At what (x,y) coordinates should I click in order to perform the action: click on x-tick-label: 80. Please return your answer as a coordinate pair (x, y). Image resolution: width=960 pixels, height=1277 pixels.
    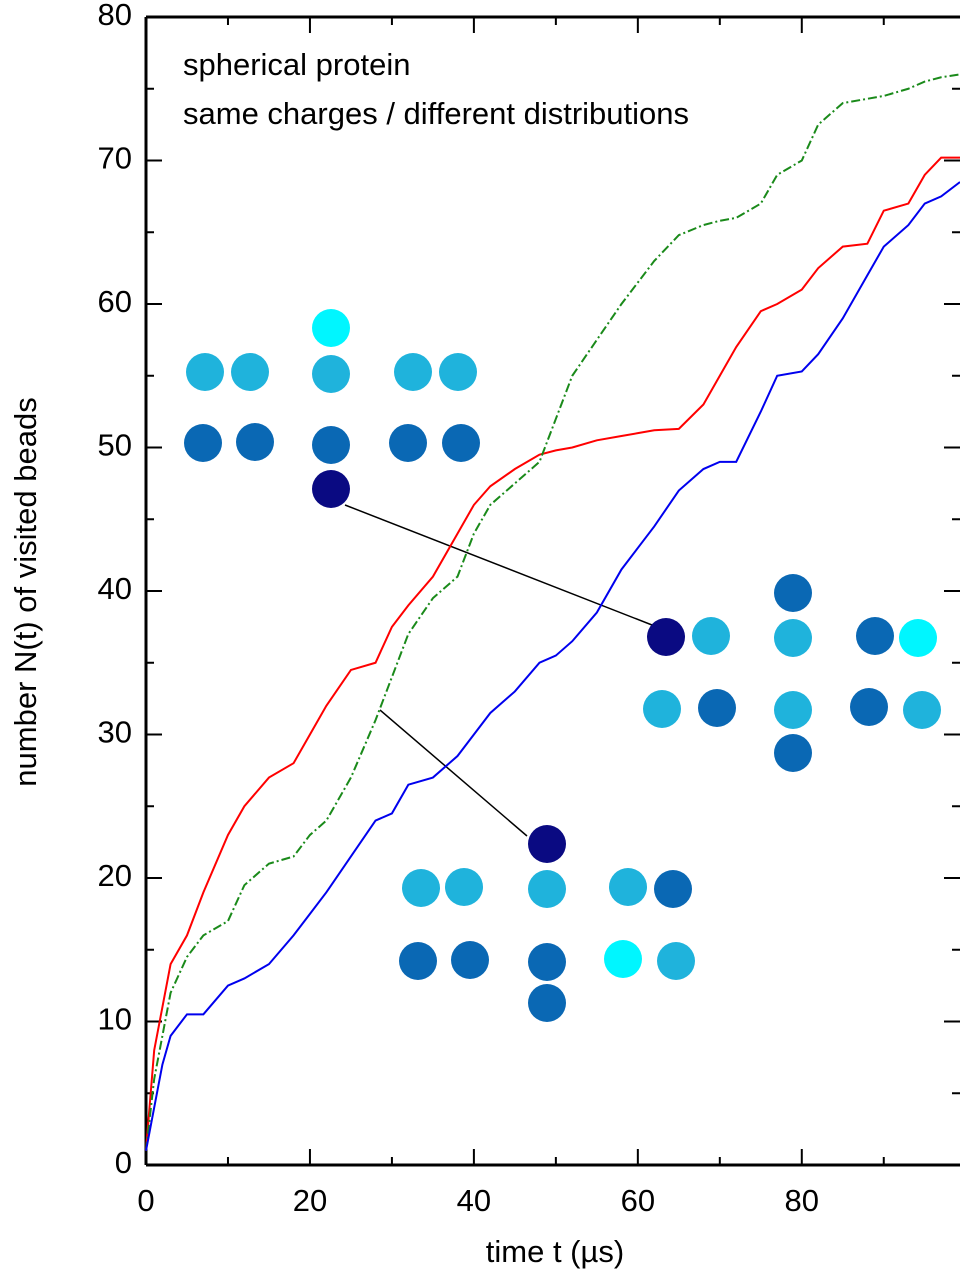
    Looking at the image, I should click on (802, 1200).